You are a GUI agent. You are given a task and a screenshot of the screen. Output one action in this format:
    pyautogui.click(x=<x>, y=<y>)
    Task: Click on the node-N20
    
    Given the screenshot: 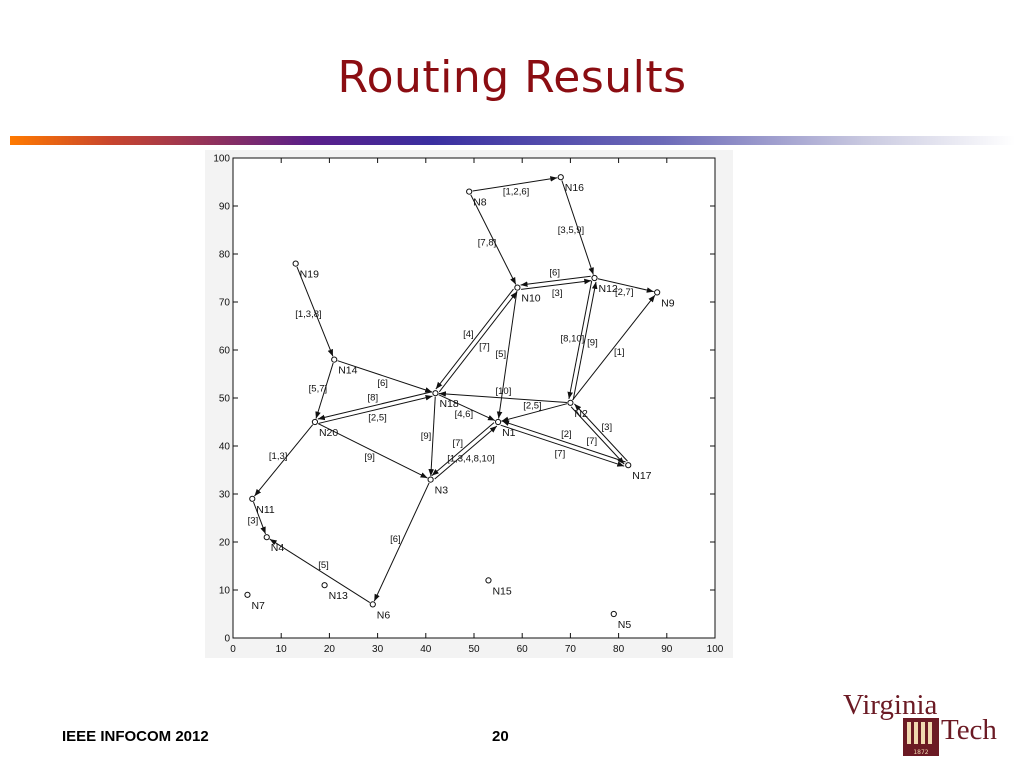 What is the action you would take?
    pyautogui.click(x=315, y=422)
    